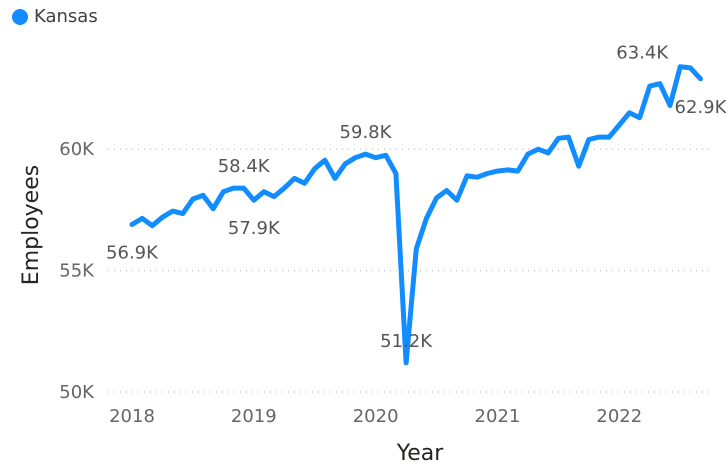 Image resolution: width=726 pixels, height=468 pixels. Describe the element at coordinates (366, 132) in the screenshot. I see `data-label: 59.8K` at that location.